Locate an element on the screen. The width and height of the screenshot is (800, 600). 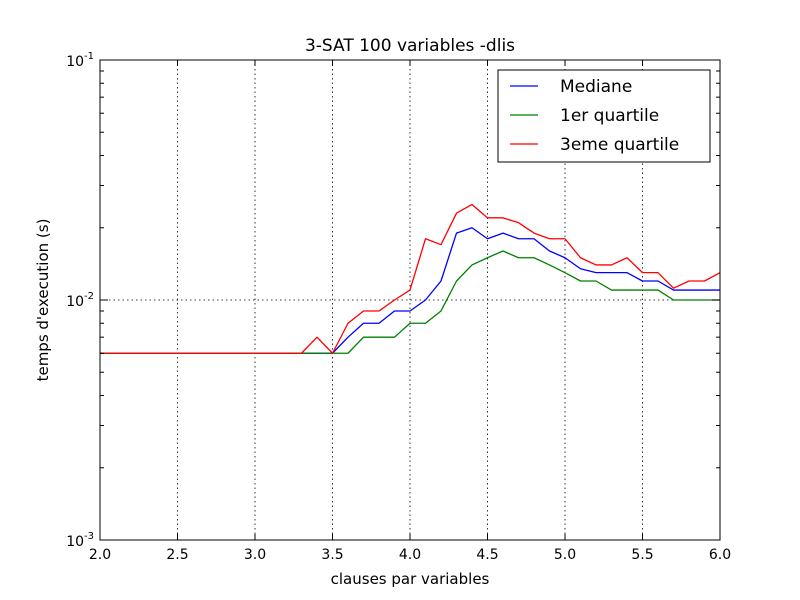
y-tick-labels: 10⁻³ 10⁻² 10⁻¹ is located at coordinates (80, 300).